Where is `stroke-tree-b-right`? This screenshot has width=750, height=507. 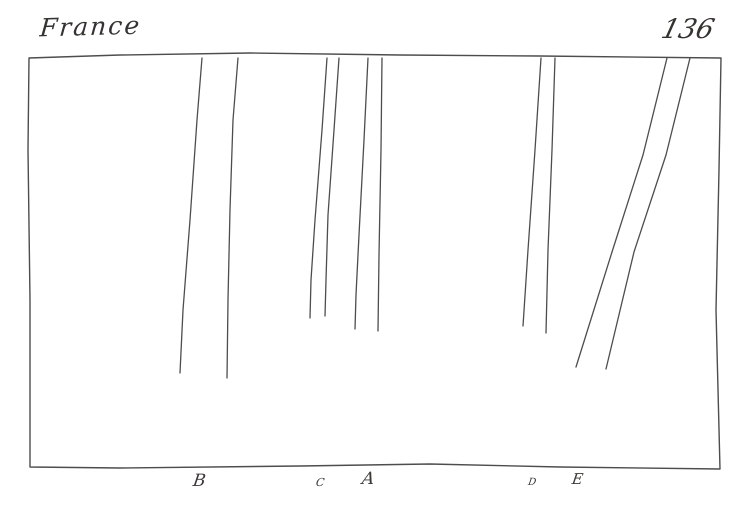
stroke-tree-b-right is located at coordinates (232, 218).